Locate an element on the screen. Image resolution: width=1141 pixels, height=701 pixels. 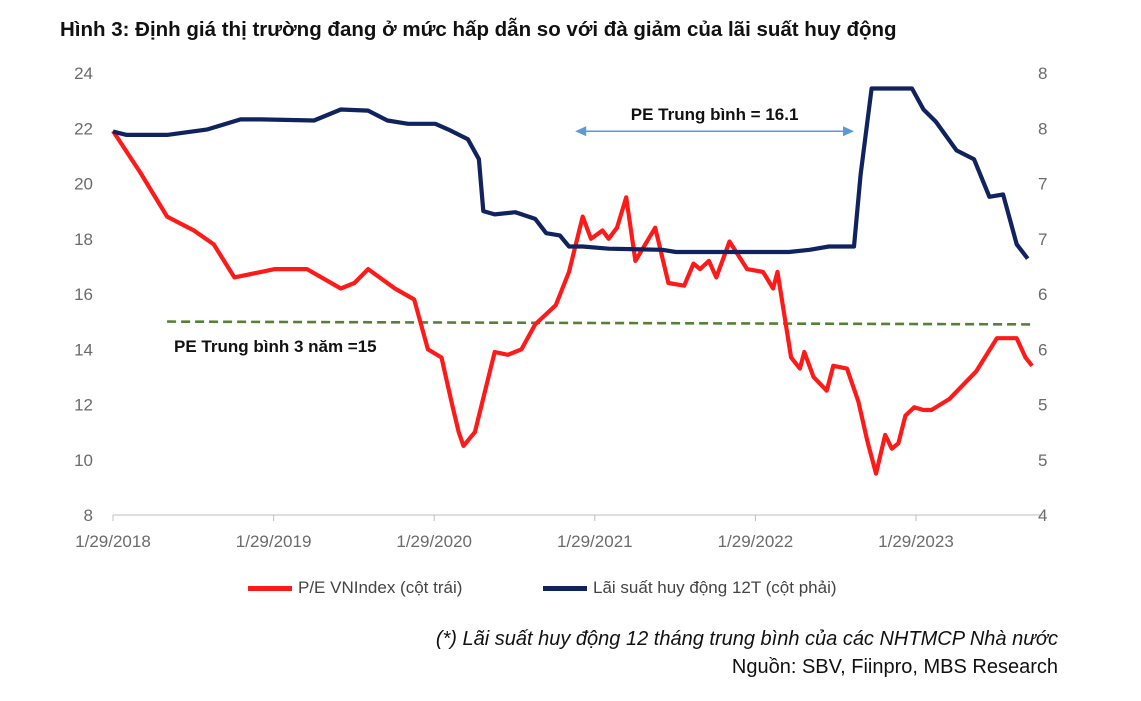
right-axis: 8 8 7 7 6 6 5 5 4 is located at coordinates (1042, 294).